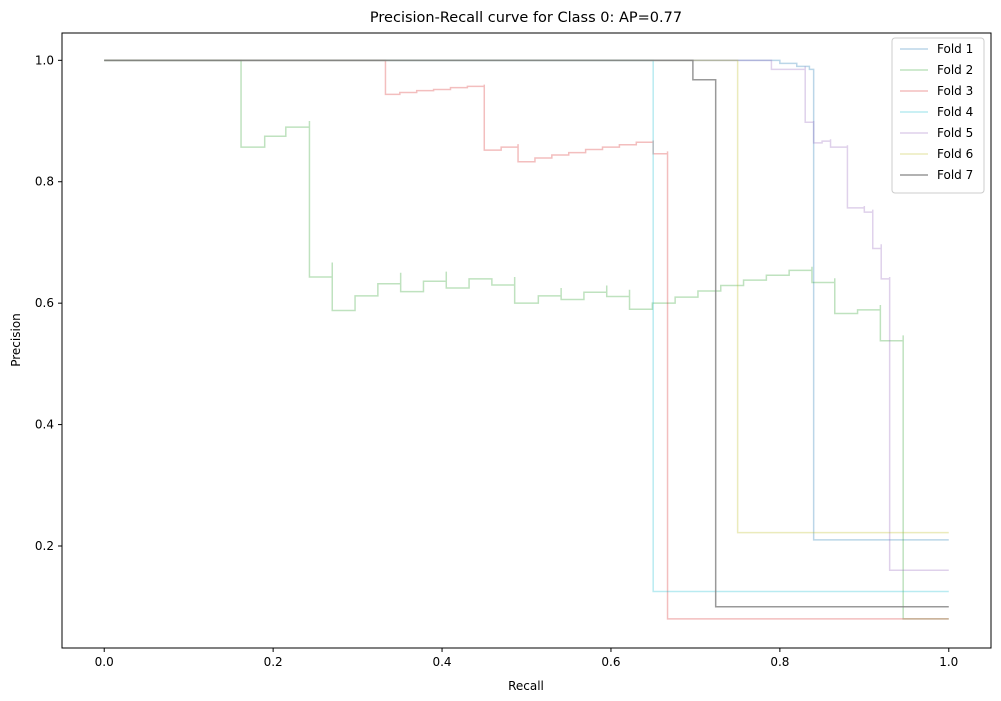 This screenshot has height=701, width=1001. Describe the element at coordinates (948, 662) in the screenshot. I see `x-tick-label: 1.0` at that location.